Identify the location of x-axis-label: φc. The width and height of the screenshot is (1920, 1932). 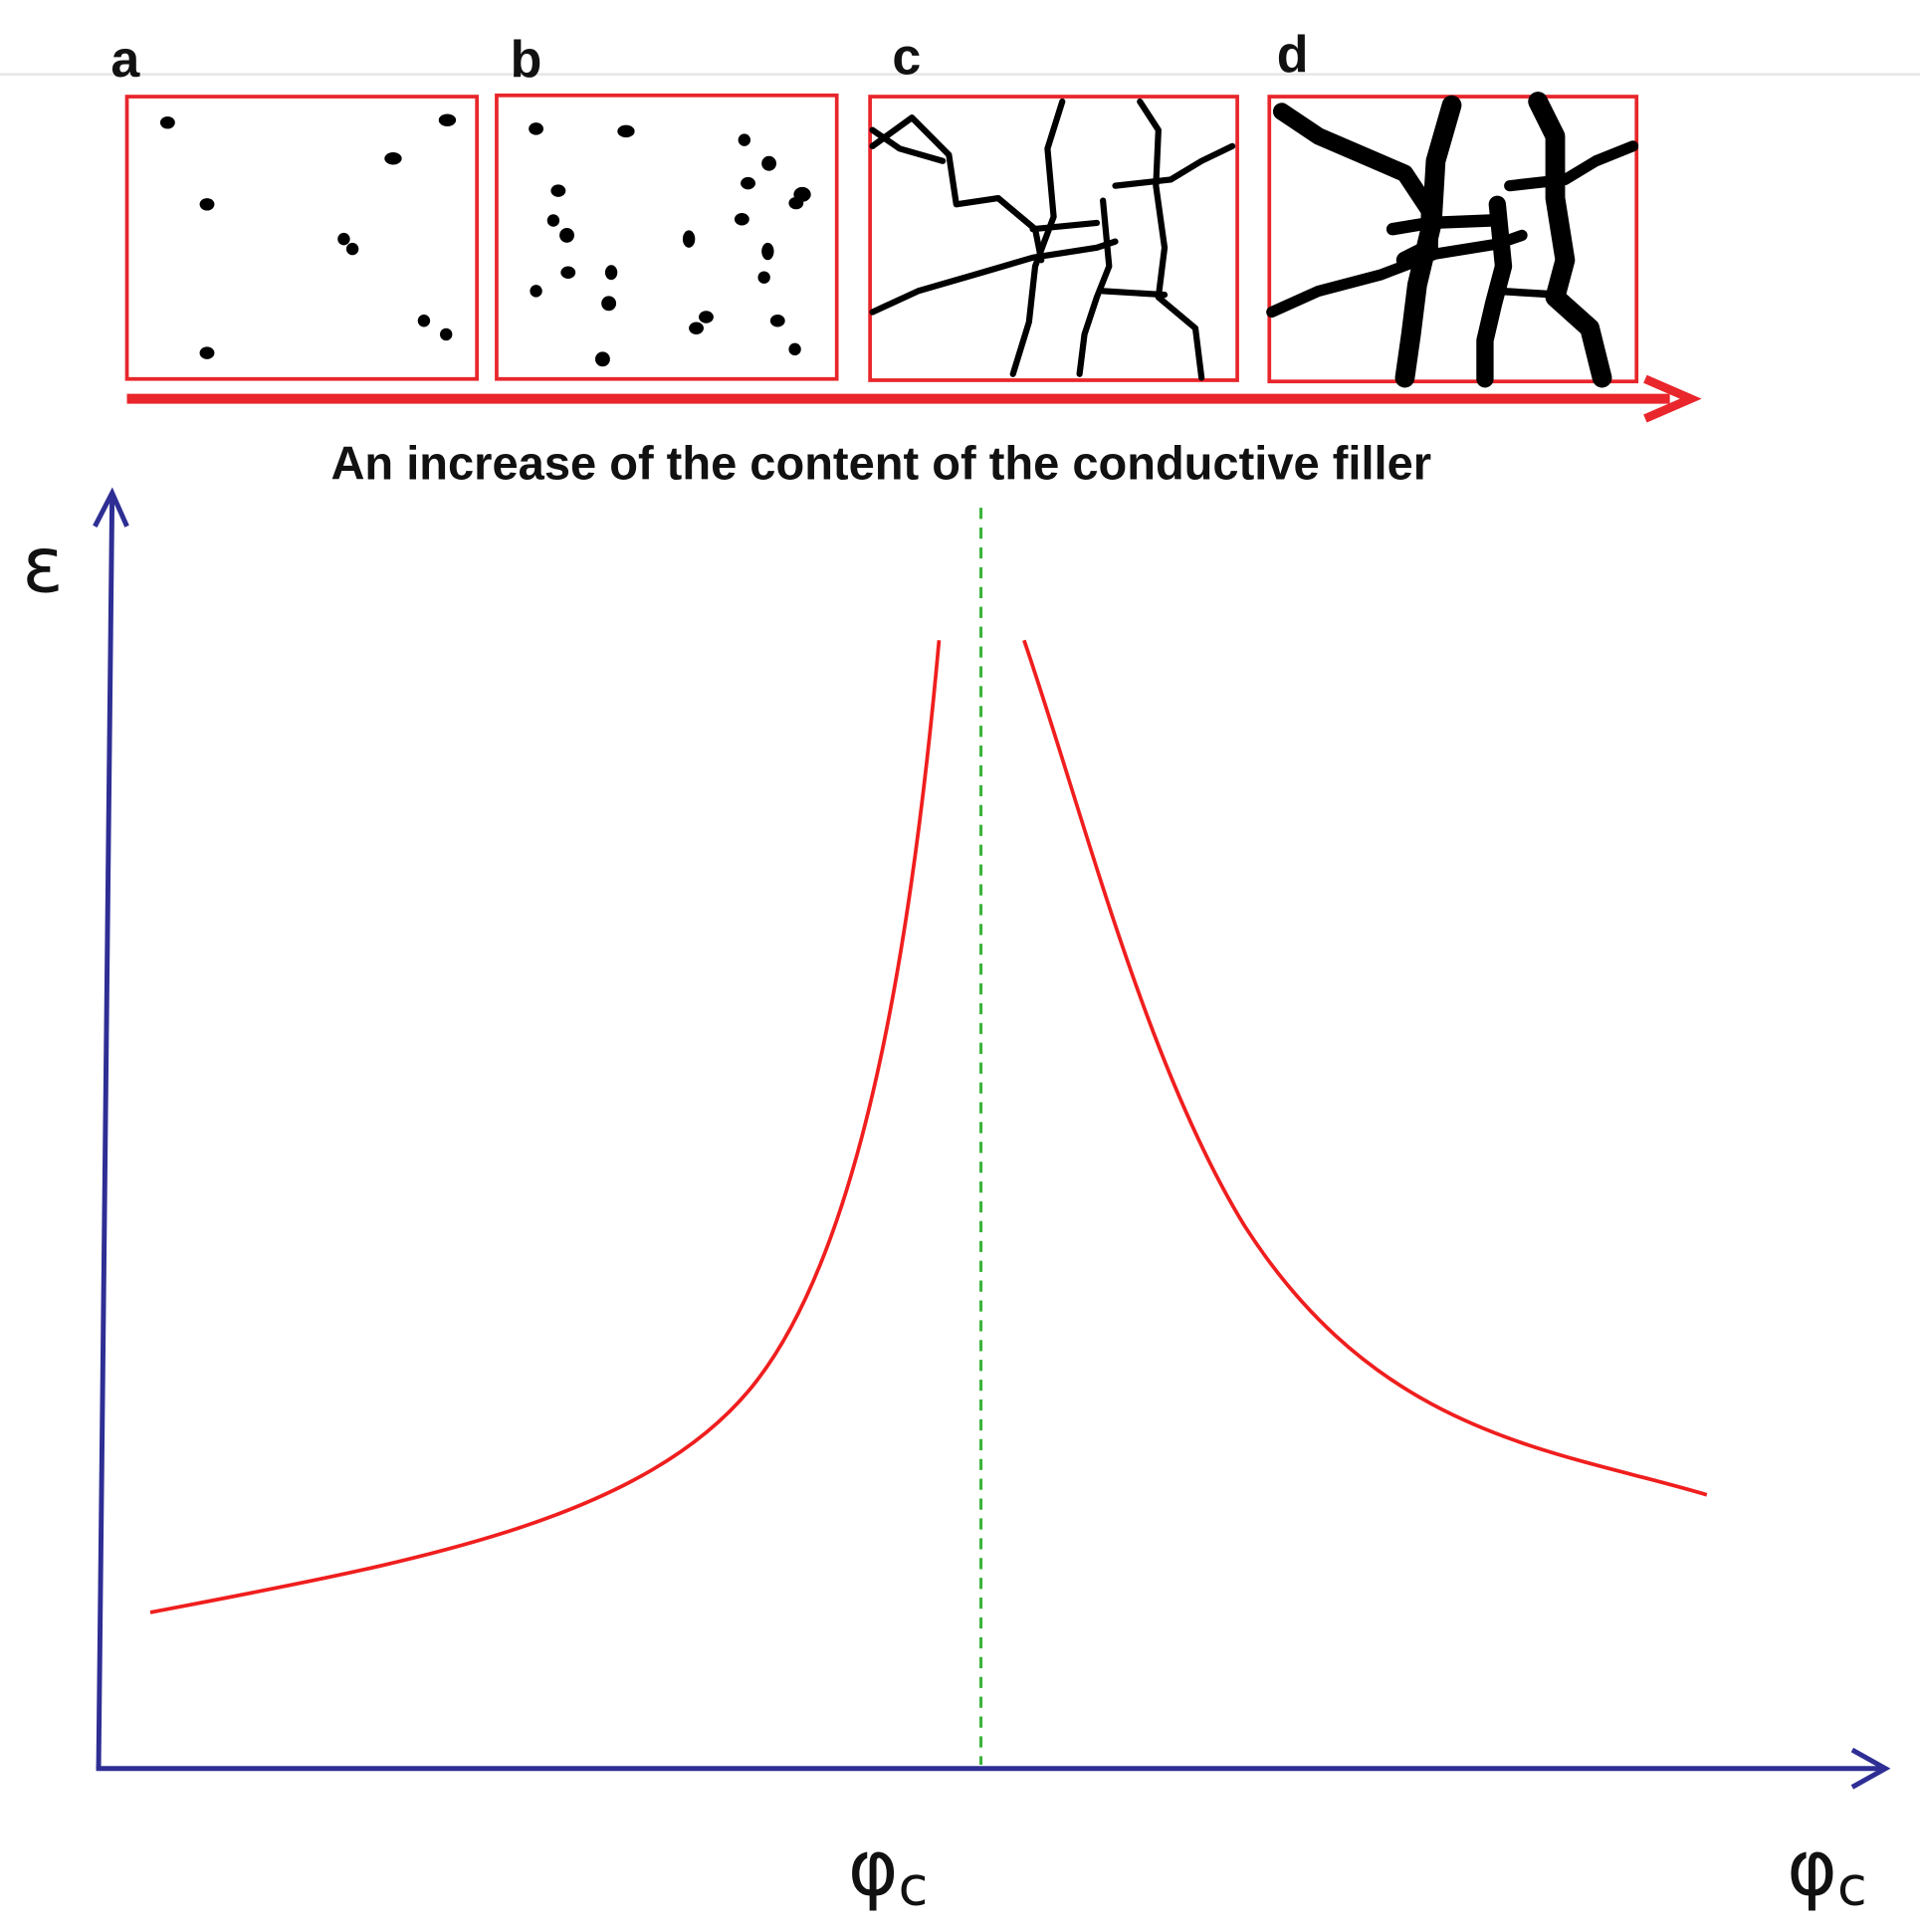
(1827, 1871).